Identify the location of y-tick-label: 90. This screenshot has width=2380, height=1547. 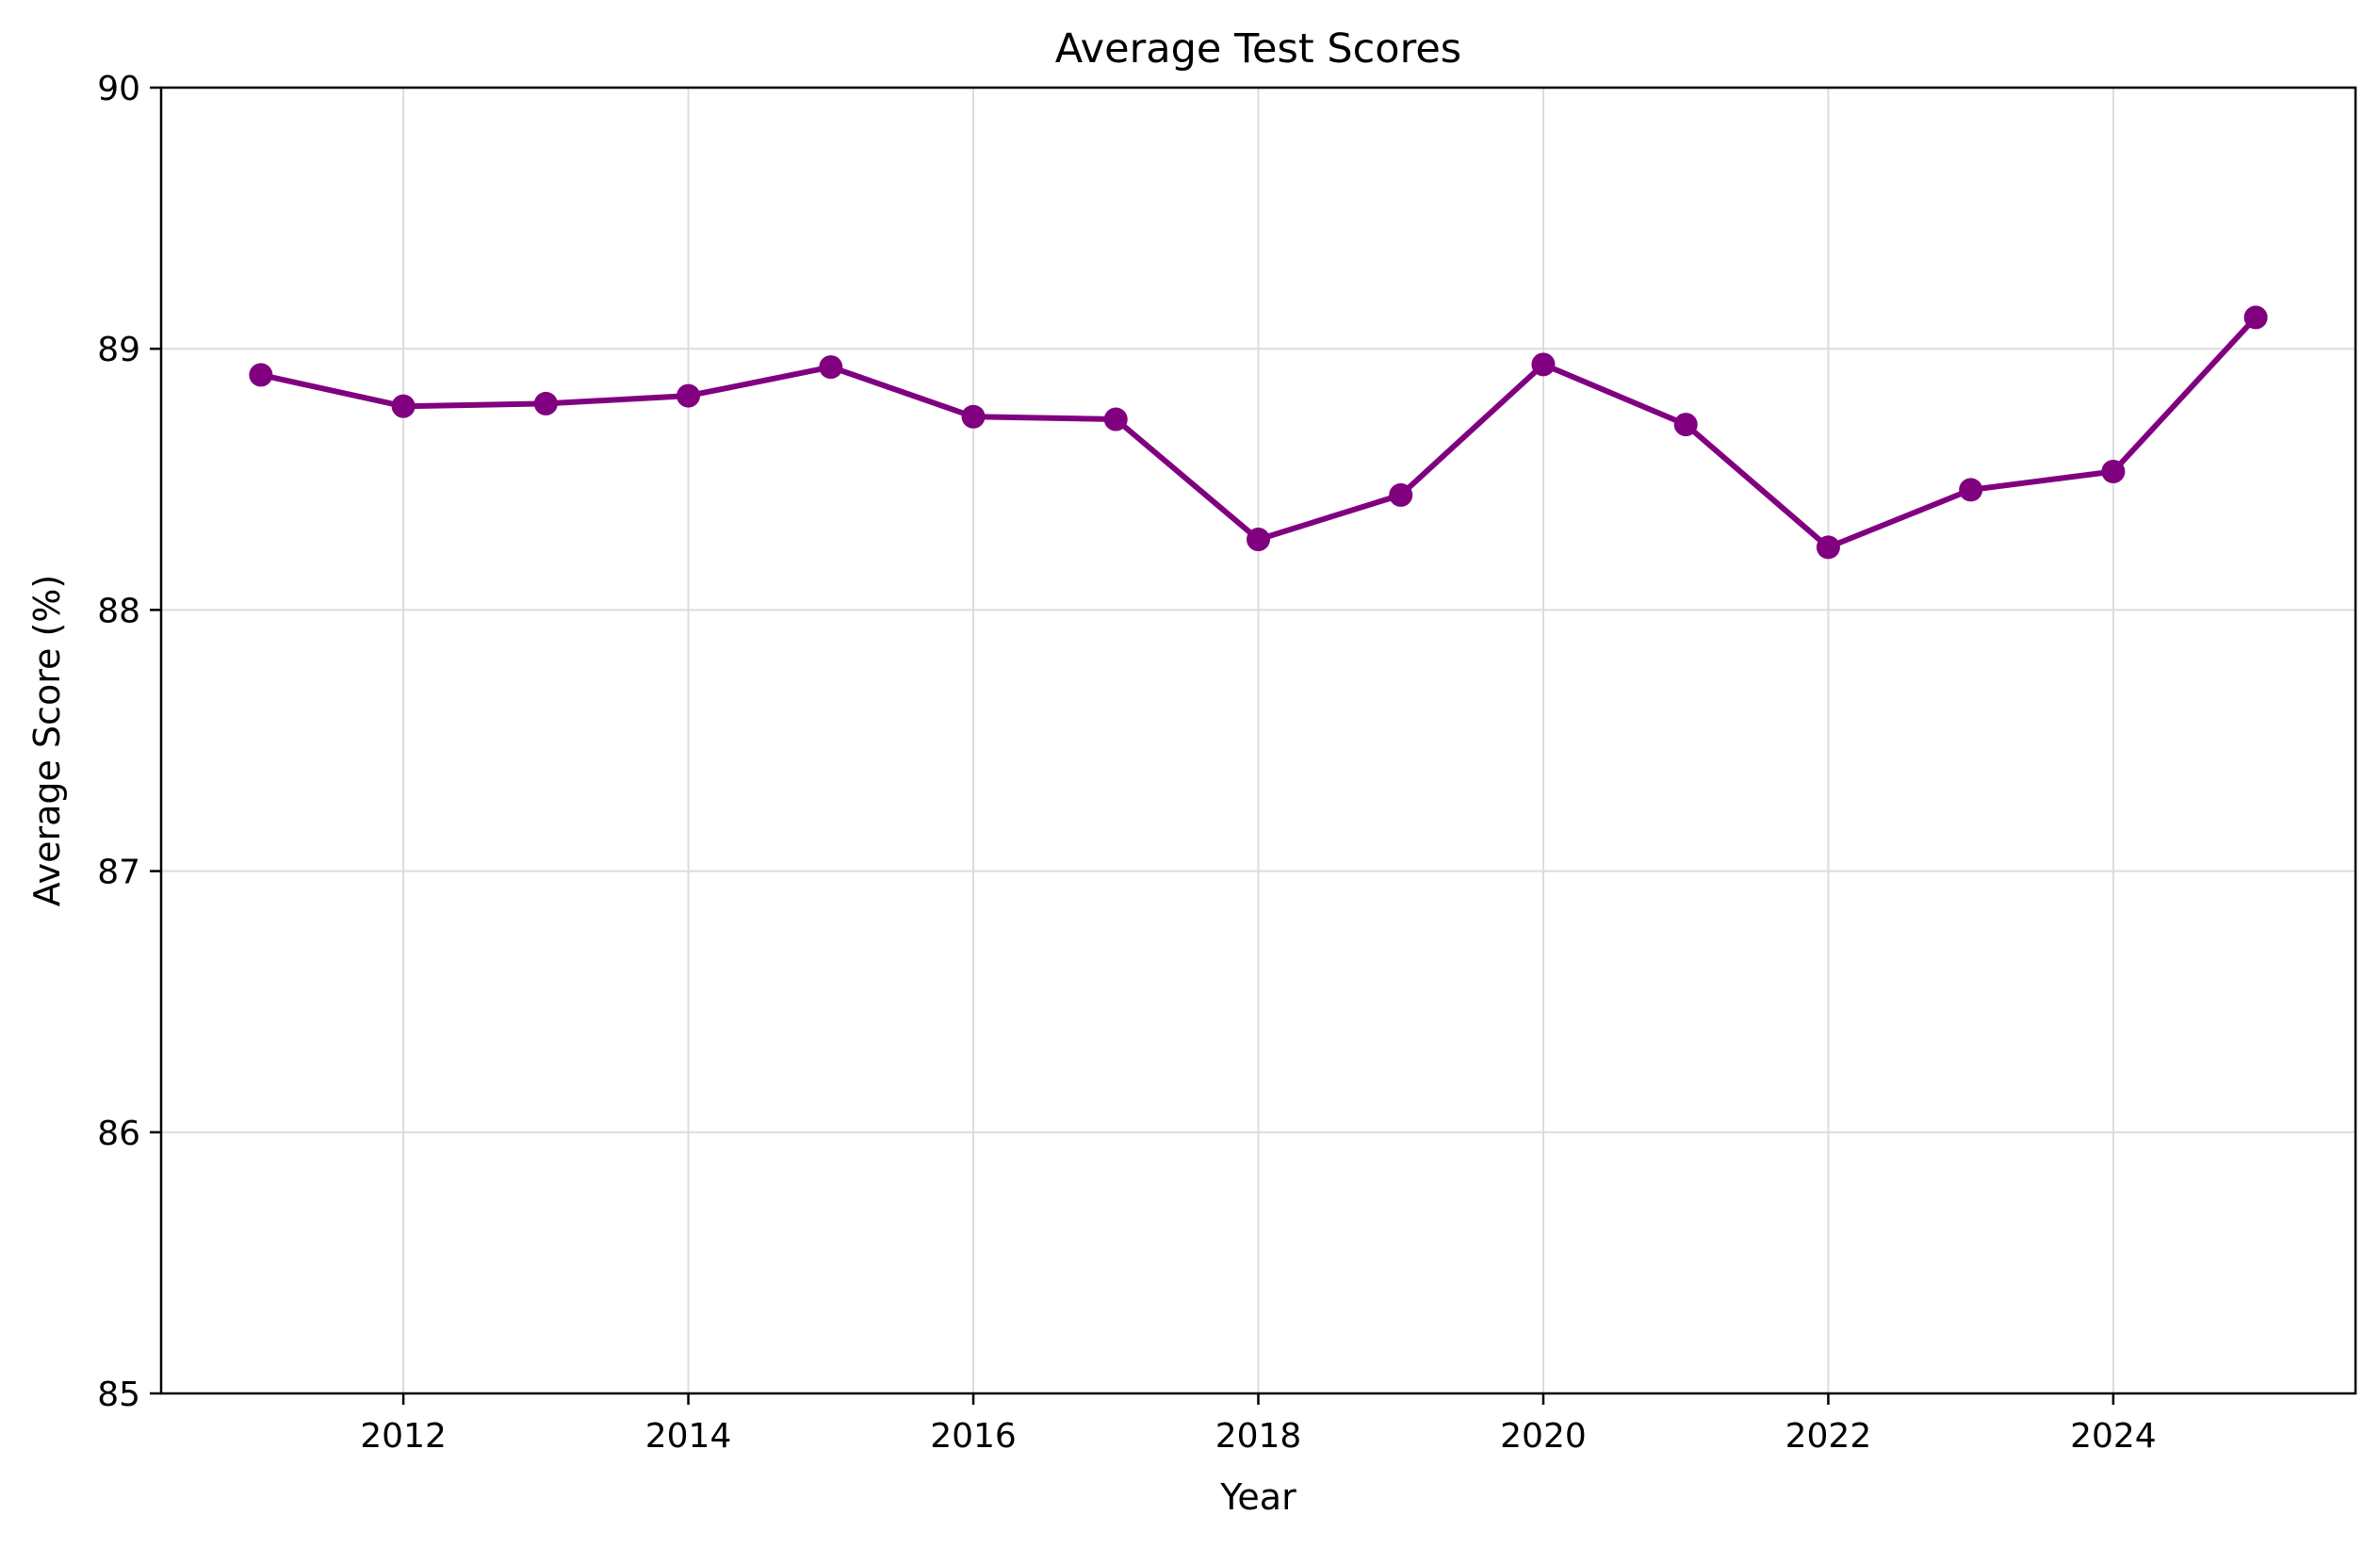
(118, 89).